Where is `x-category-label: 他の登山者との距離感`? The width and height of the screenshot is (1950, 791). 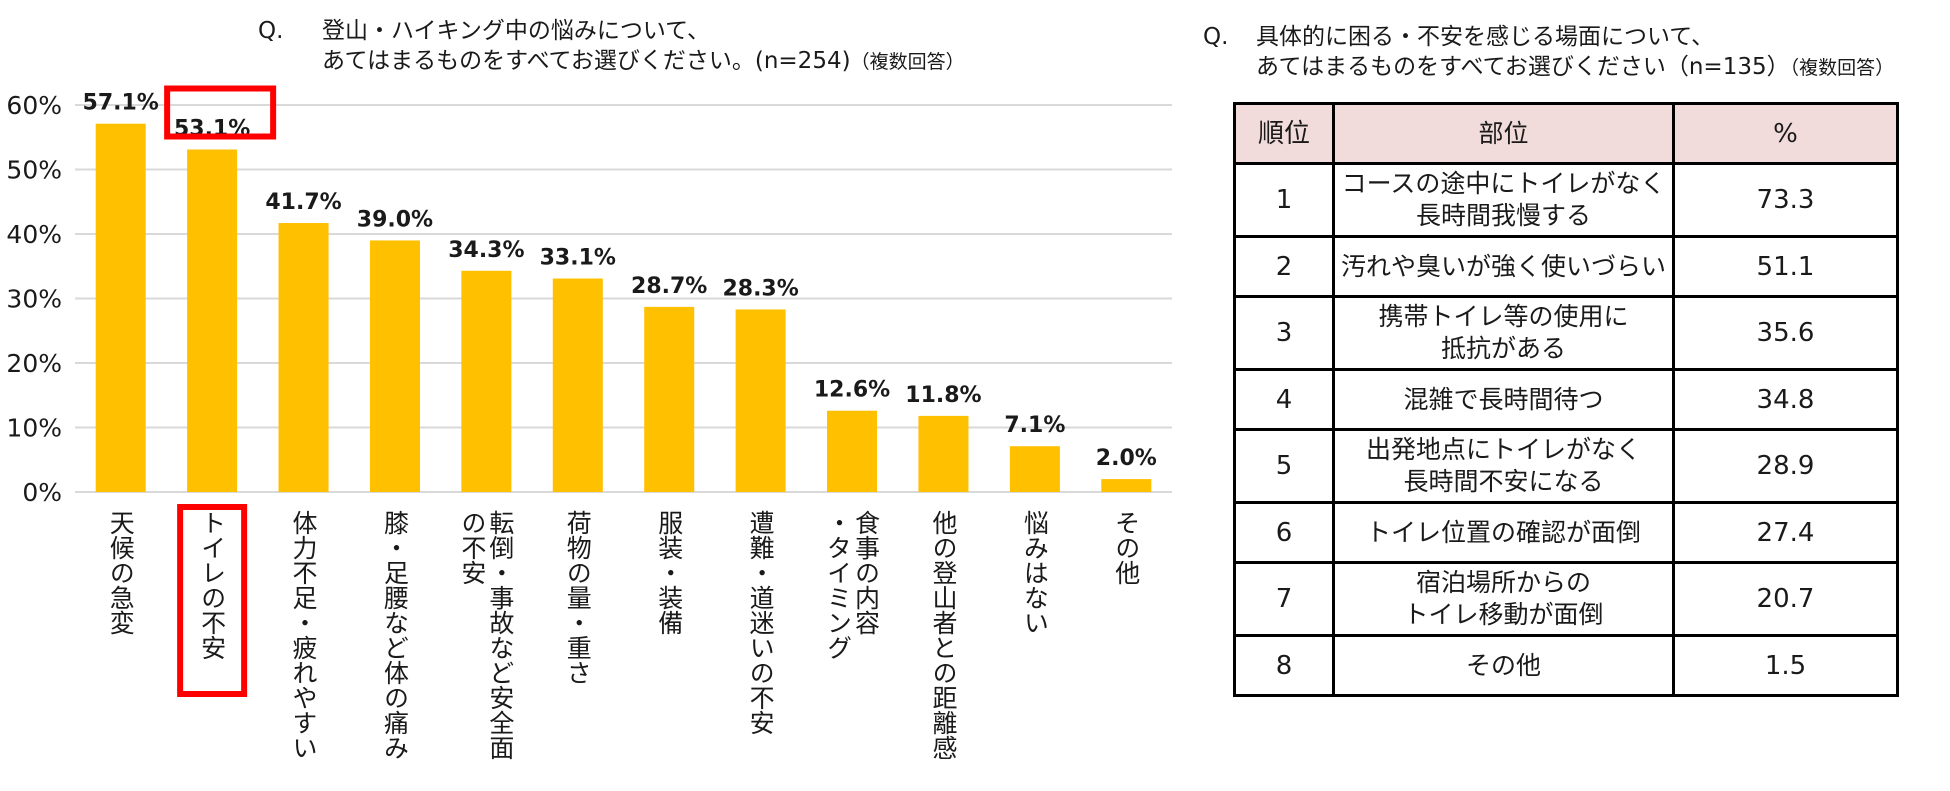
x-category-label: 他の登山者との距離感 is located at coordinates (943, 635).